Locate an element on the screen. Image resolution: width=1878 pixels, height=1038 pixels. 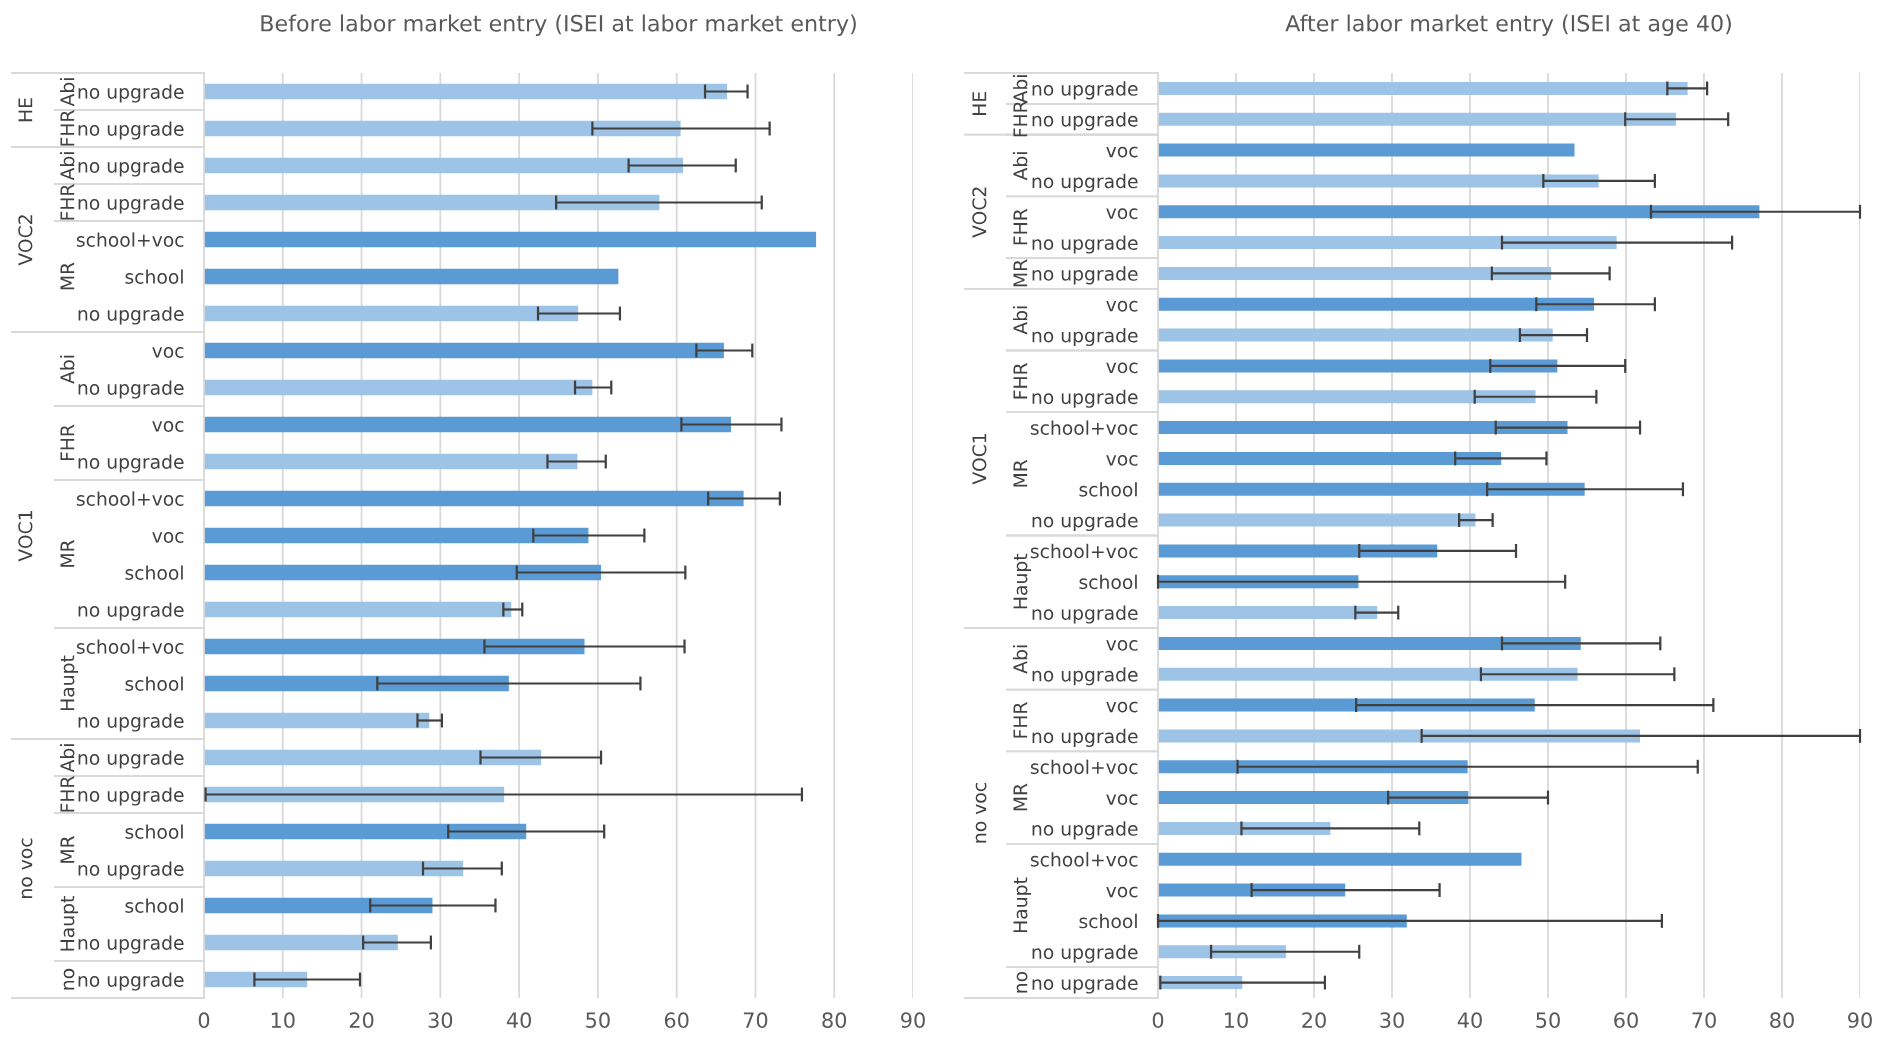
x-tick-label: 10 is located at coordinates (283, 1020).